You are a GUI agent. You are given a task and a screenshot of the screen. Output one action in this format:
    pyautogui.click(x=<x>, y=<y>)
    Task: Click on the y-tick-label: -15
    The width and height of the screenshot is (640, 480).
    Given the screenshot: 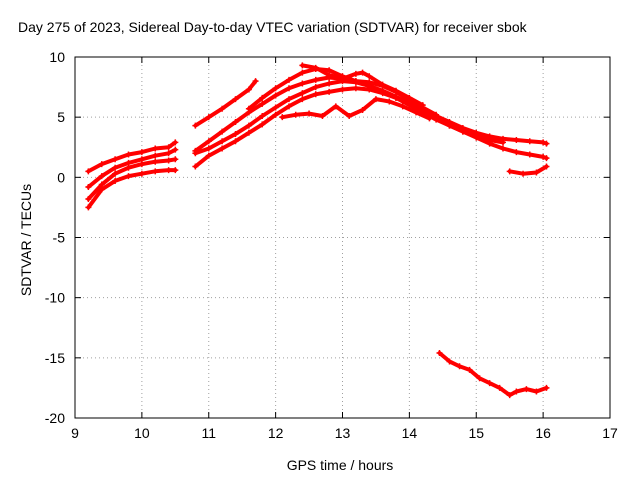 What is the action you would take?
    pyautogui.click(x=55, y=358)
    